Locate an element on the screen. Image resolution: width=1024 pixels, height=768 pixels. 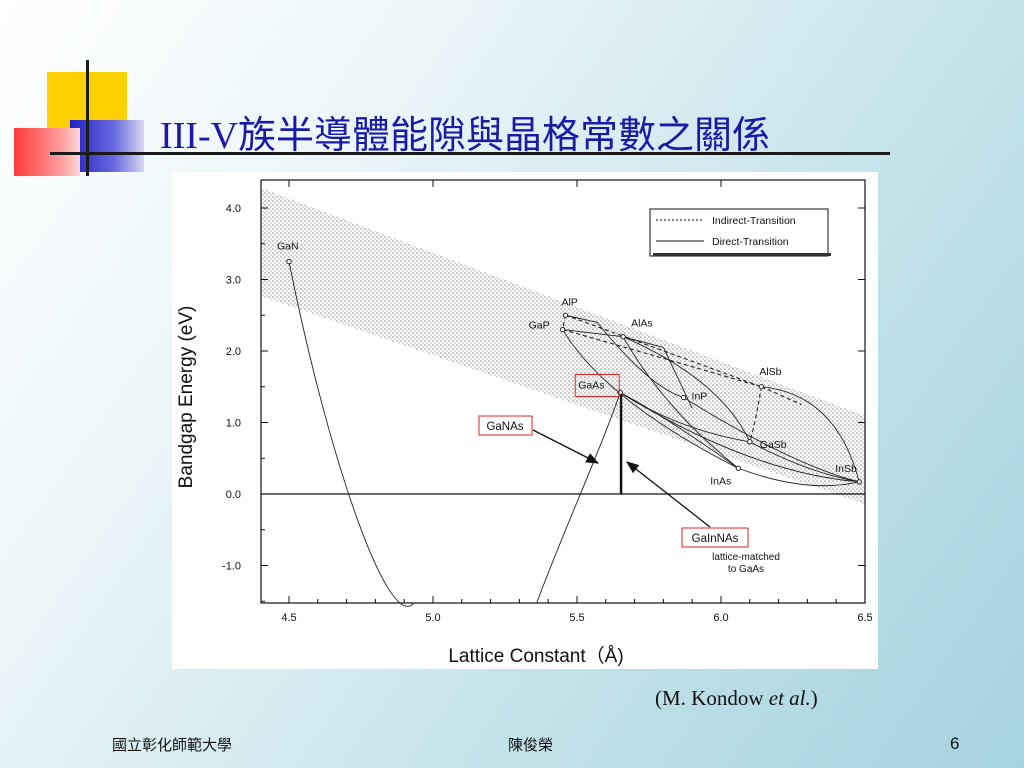
indirect-alsb-gasb is located at coordinates (755, 414).